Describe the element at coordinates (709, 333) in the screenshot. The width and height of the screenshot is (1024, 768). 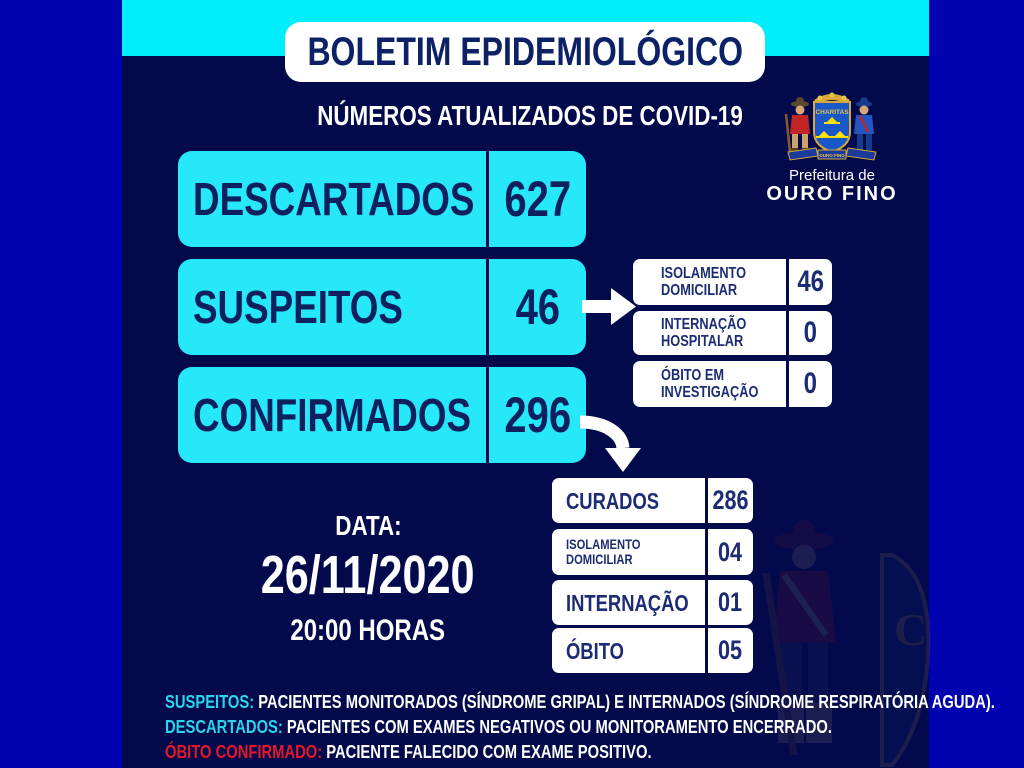
I see `breakdown-label-internacao-hospitalar: INTERNAÇÃO HOSPITALAR` at that location.